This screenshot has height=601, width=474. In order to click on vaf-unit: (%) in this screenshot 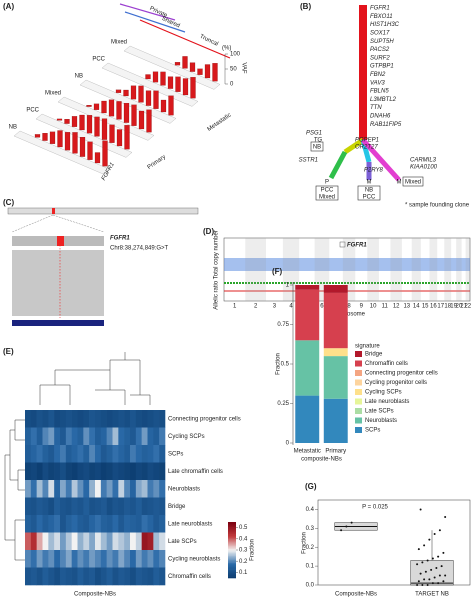, I will do `click(226, 49)`.